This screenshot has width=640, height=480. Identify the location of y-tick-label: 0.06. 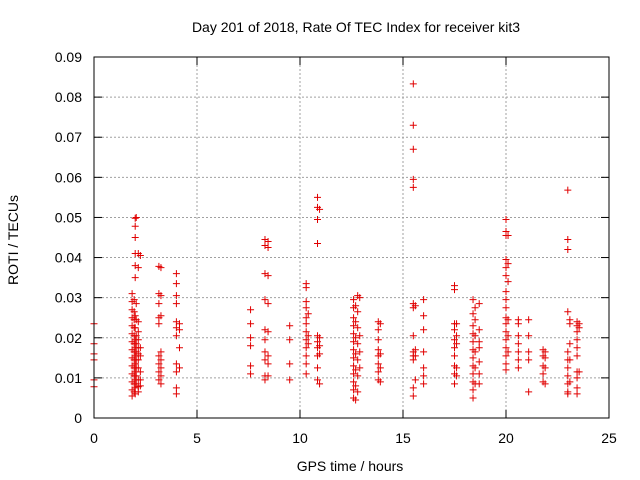
(68, 177).